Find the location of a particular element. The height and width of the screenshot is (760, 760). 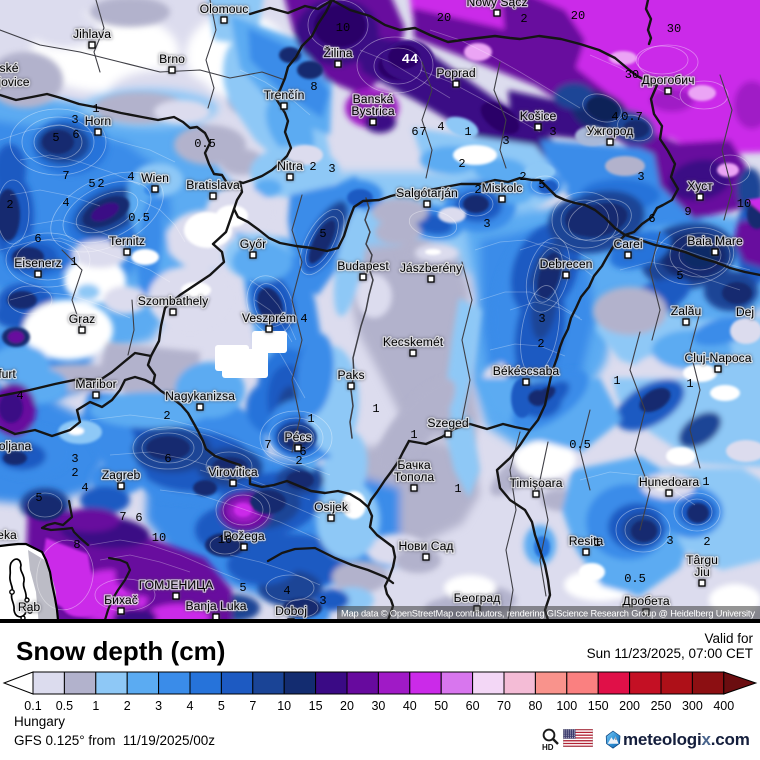

svg-text: jovice is located at coordinates (15, 82).